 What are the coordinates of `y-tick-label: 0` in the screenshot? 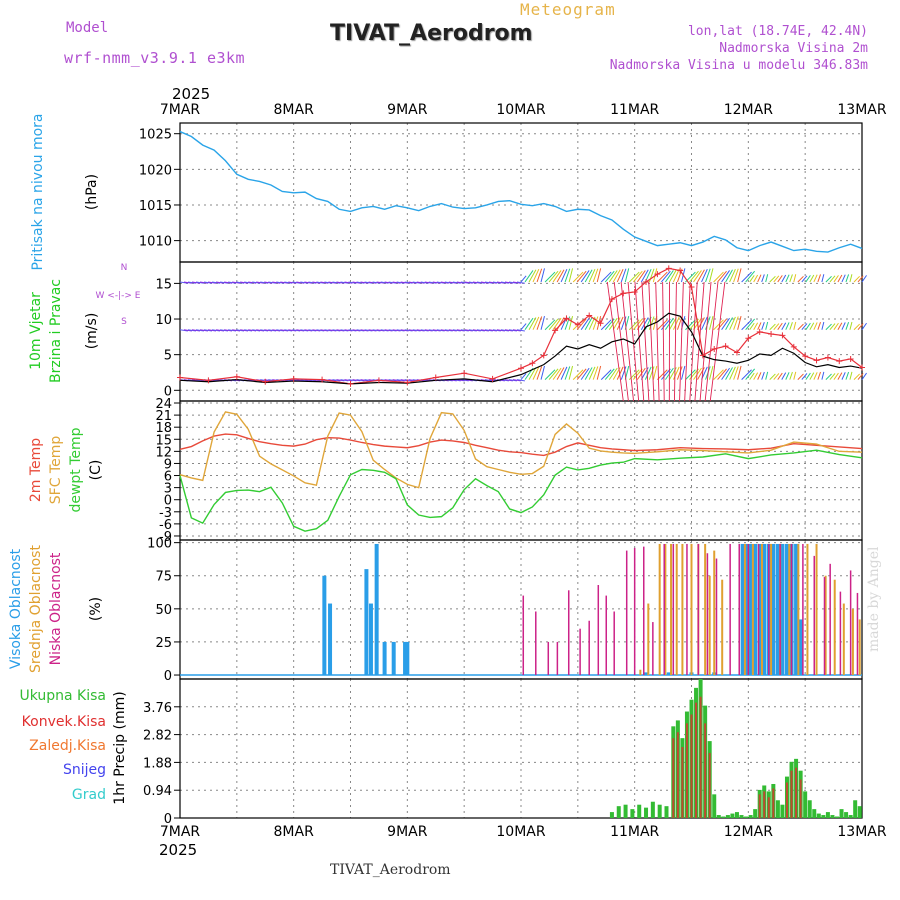 It's located at (168, 391).